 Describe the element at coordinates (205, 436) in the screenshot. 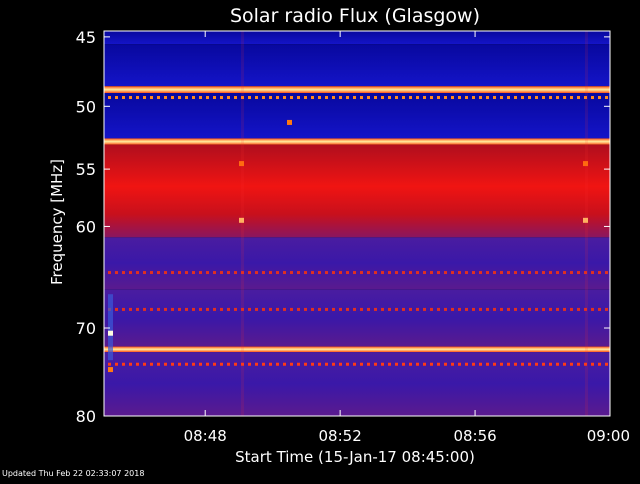

I see `x-tick-label: 08:48` at that location.